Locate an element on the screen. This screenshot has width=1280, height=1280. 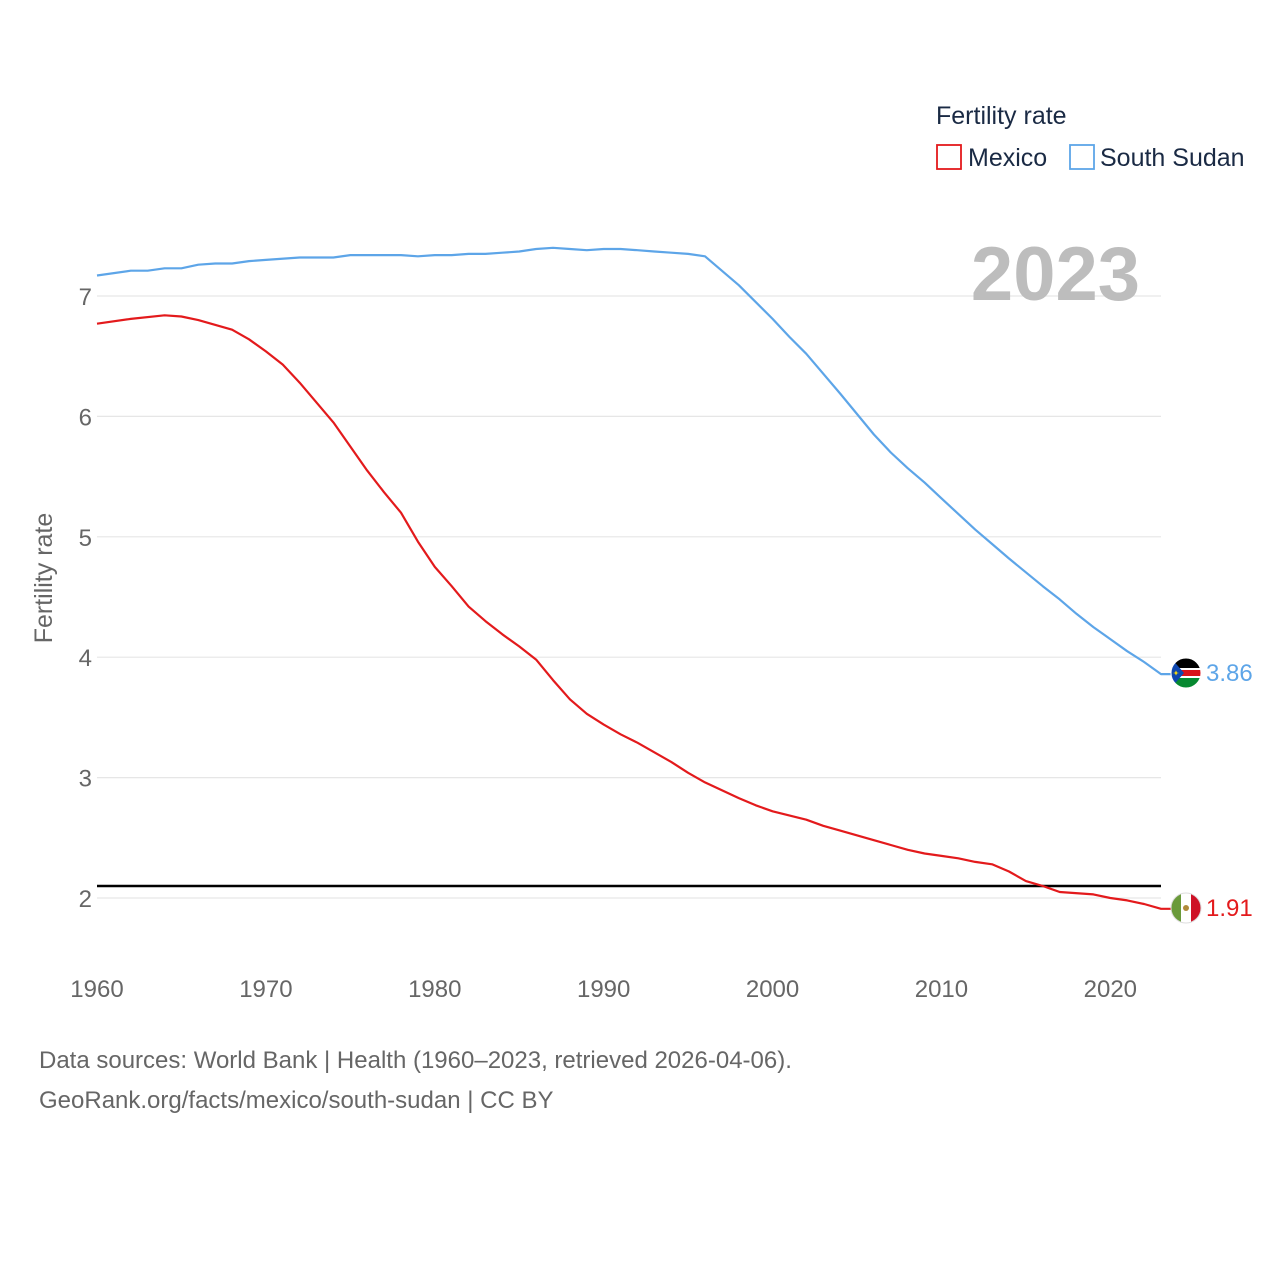
end-label-mexico: 1.91 is located at coordinates (1229, 908).